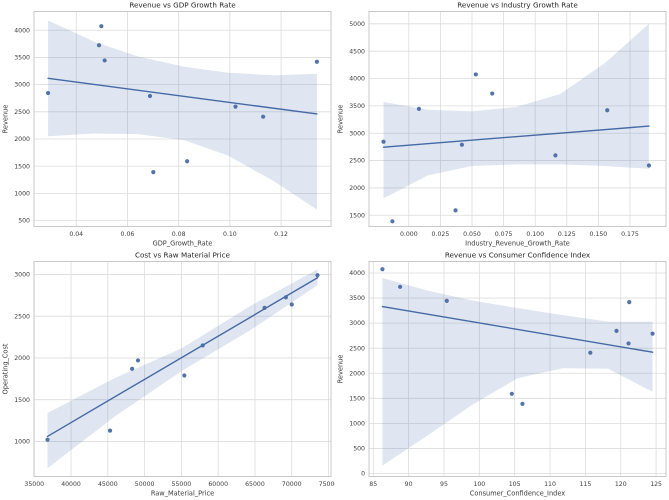 The width and height of the screenshot is (669, 500). What do you see at coordinates (535, 234) in the screenshot?
I see `x-tick-label: 0.100` at bounding box center [535, 234].